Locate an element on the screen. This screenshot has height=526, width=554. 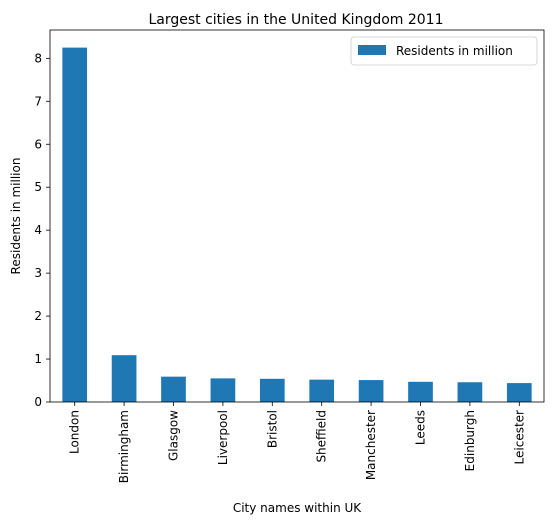
y-tick-label: 8 is located at coordinates (38, 58).